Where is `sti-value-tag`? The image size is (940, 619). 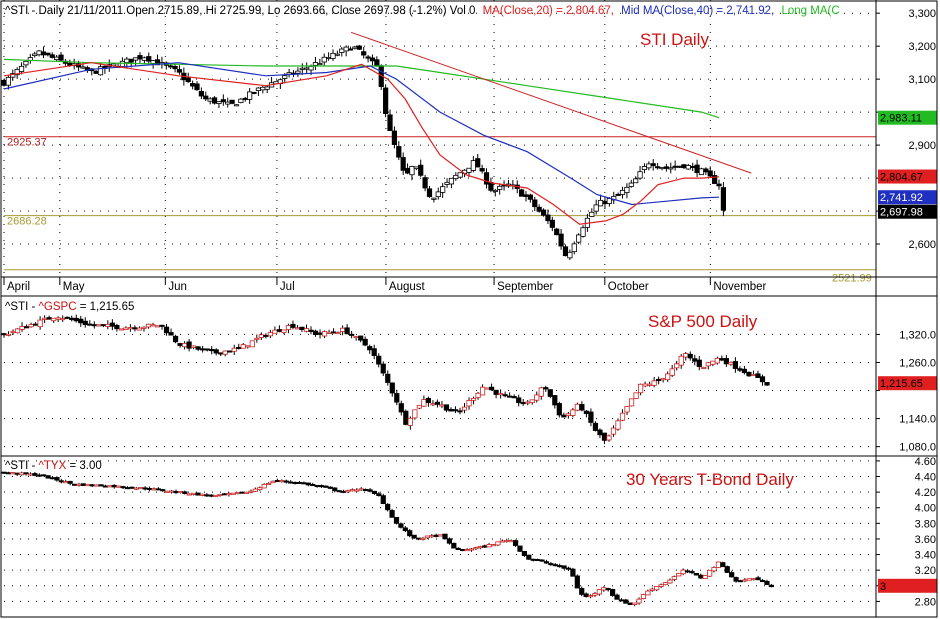 sti-value-tag is located at coordinates (907, 197).